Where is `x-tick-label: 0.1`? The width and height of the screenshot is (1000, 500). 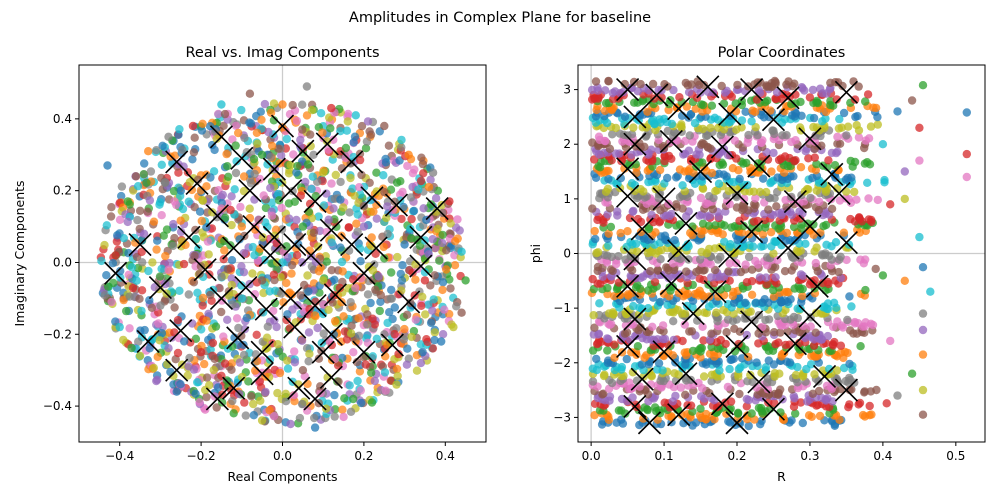 x-tick-label: 0.1 is located at coordinates (664, 456).